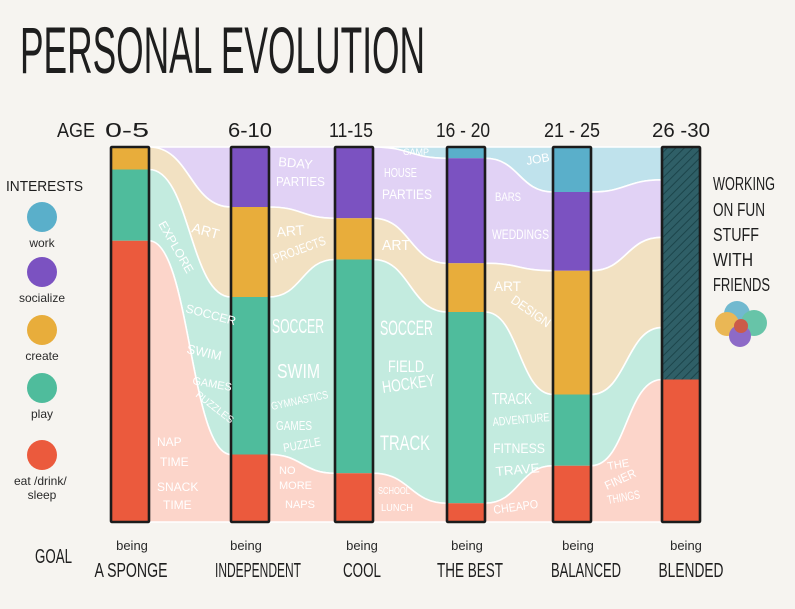  I want to click on flow-label: SOCCER, so click(406, 328).